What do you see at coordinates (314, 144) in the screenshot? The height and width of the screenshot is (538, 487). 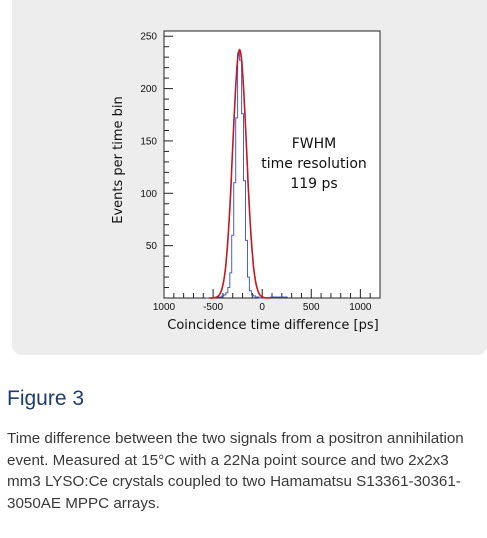 I see `fwhm-annotation-line1: FWHM` at bounding box center [314, 144].